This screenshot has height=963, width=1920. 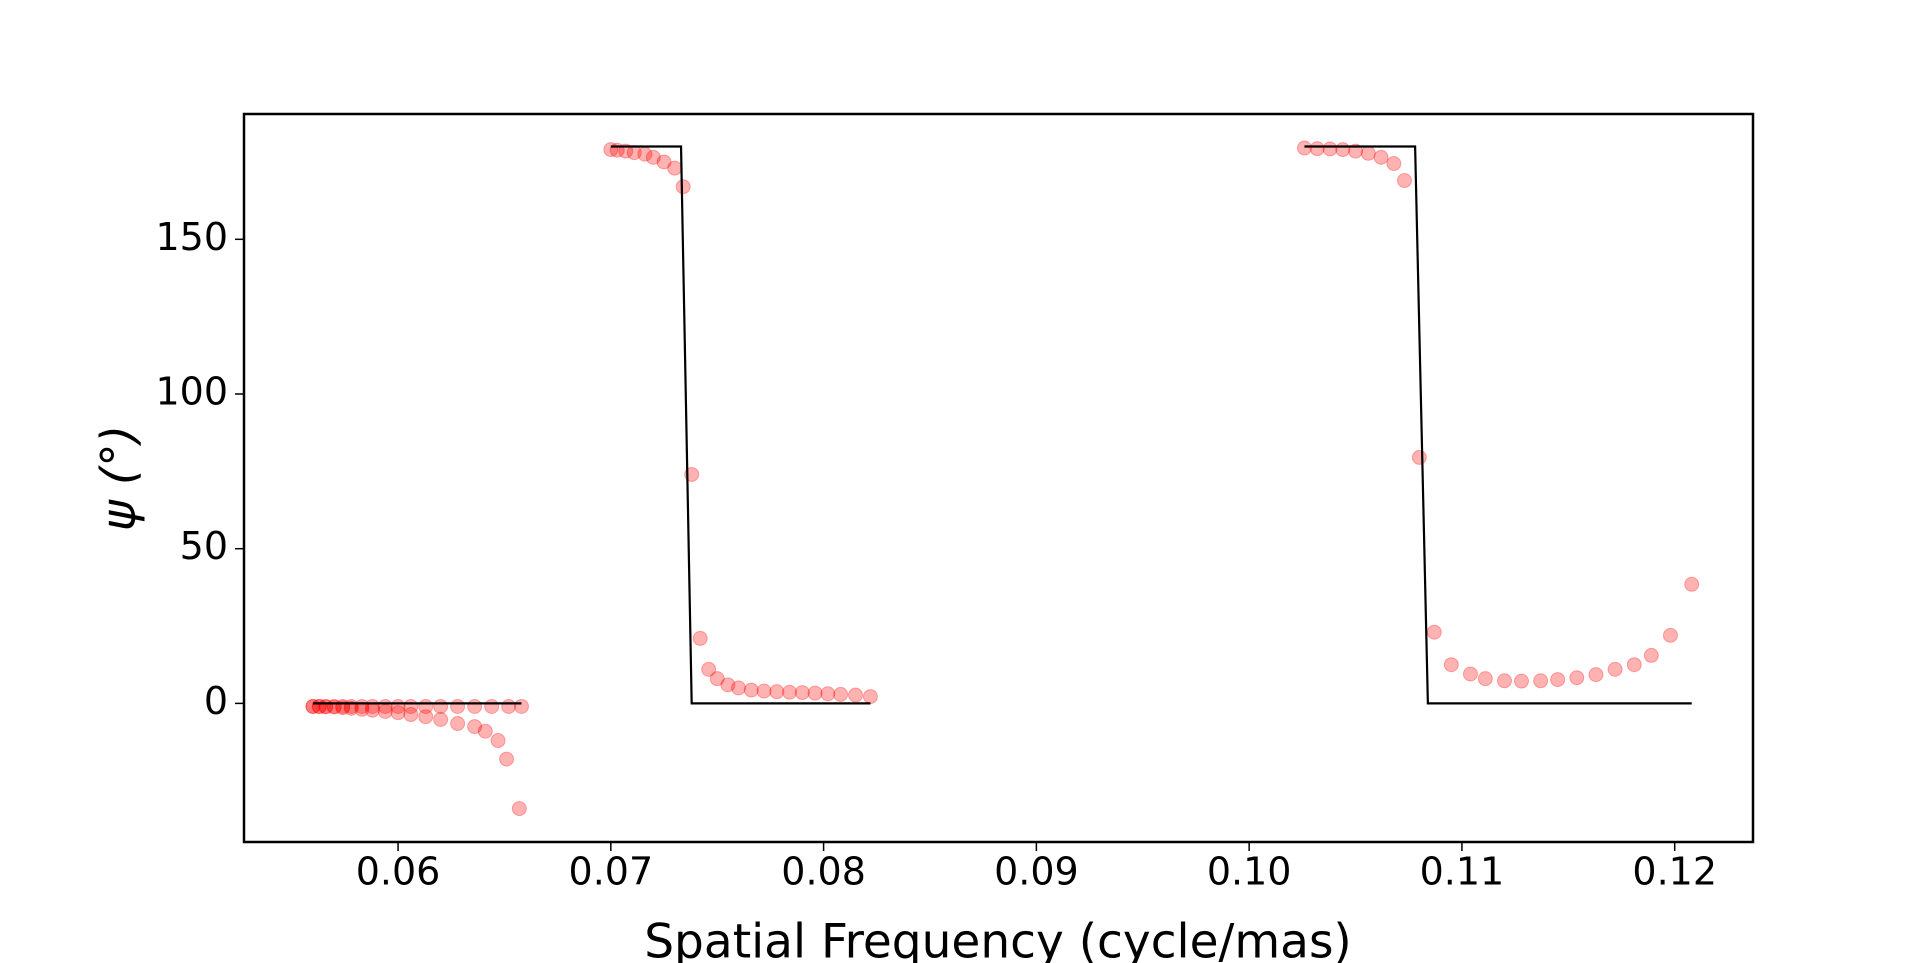 What do you see at coordinates (191, 392) in the screenshot?
I see `y-tick-label: 100` at bounding box center [191, 392].